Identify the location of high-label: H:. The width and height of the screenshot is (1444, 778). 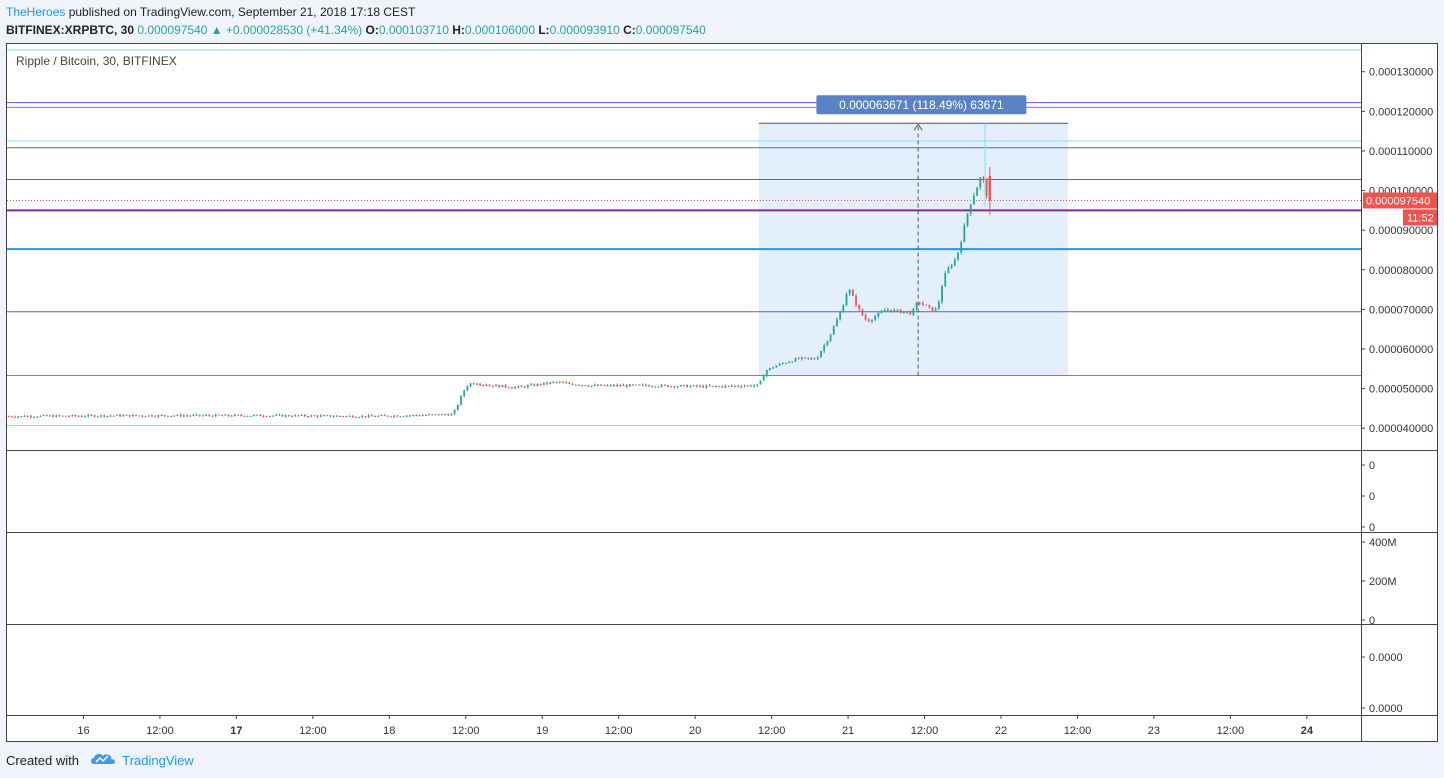
(458, 30).